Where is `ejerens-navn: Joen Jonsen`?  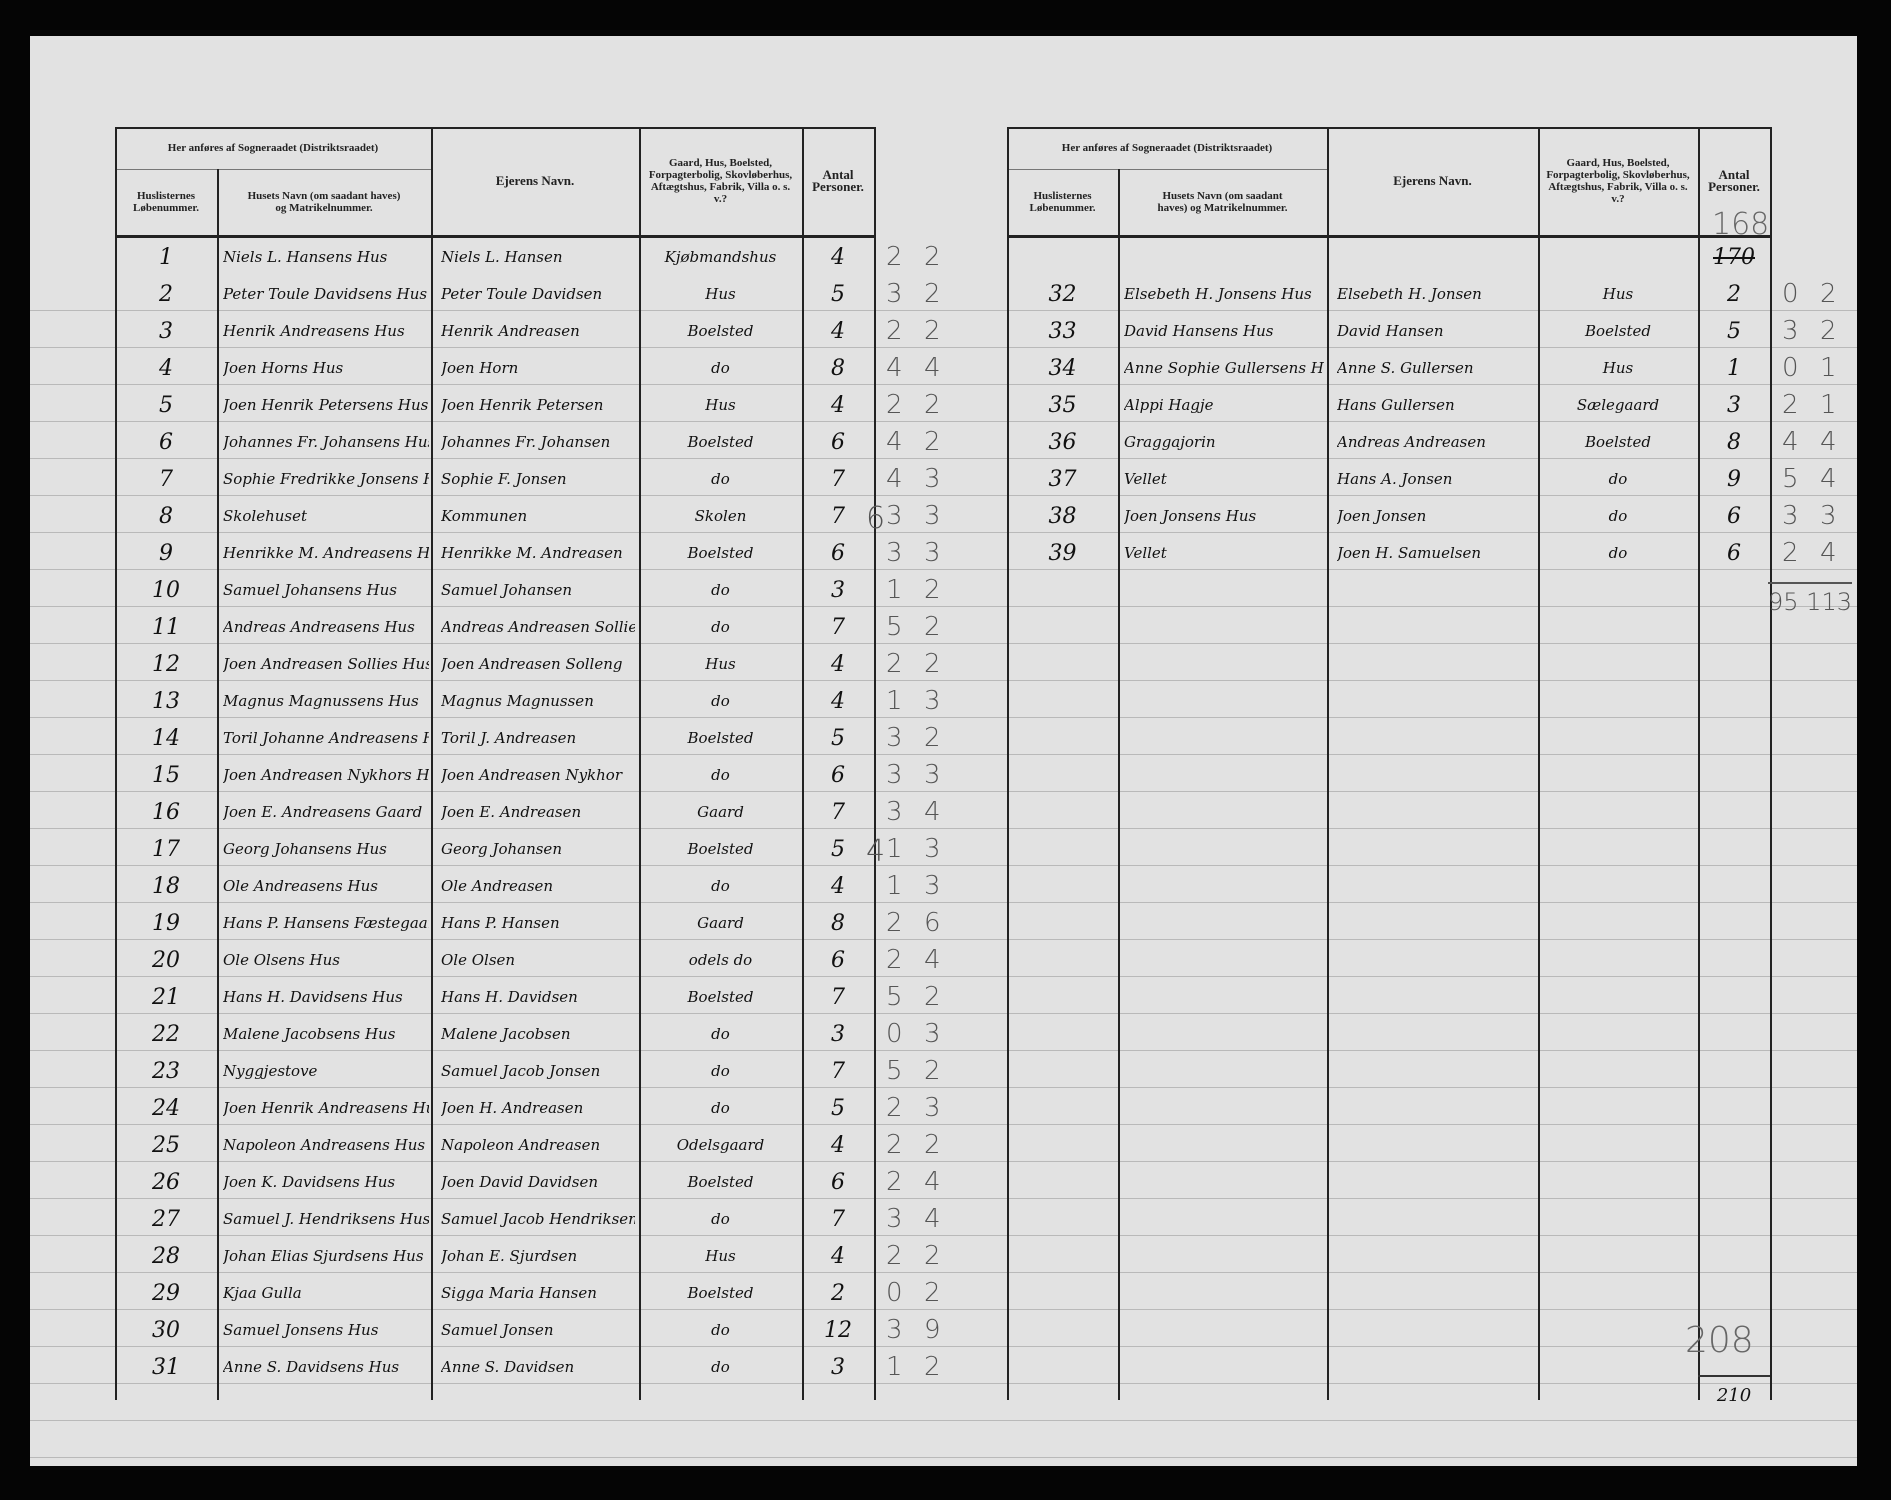 ejerens-navn: Joen Jonsen is located at coordinates (1382, 516).